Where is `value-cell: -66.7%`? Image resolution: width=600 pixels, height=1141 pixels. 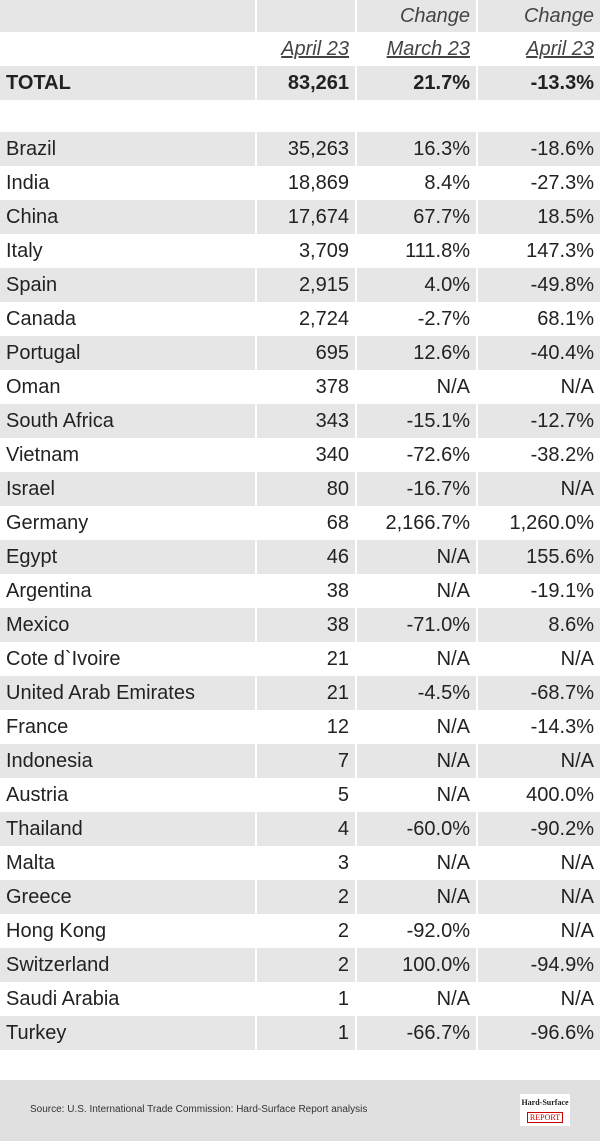 value-cell: -66.7% is located at coordinates (416, 1033).